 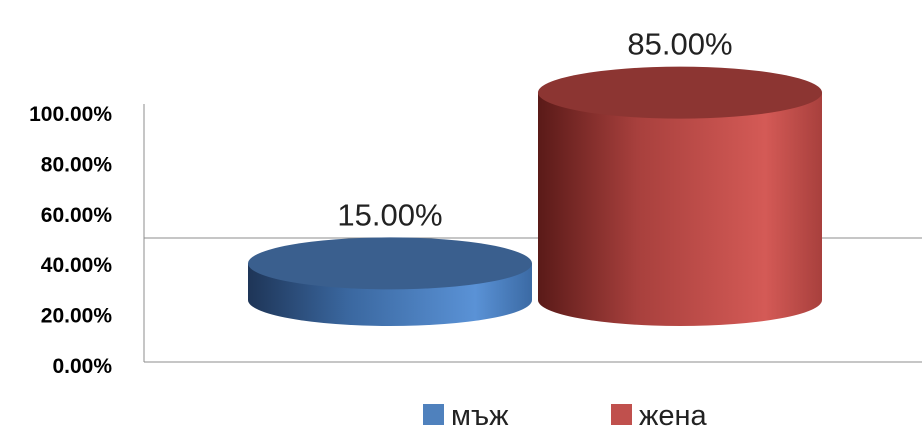 I want to click on y-tick-label: 100.00%, so click(x=70, y=114).